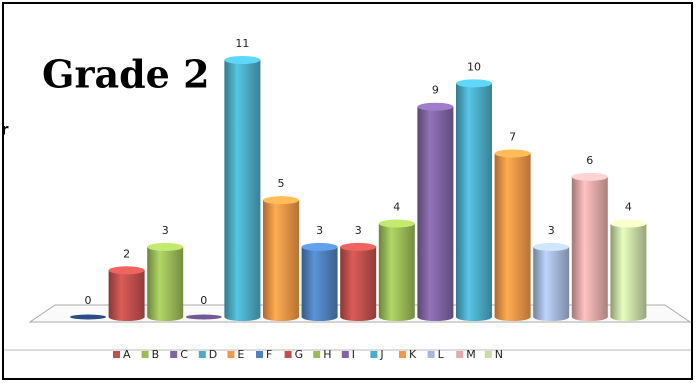 This screenshot has width=696, height=383. Describe the element at coordinates (126, 253) in the screenshot. I see `value-label: 2` at that location.